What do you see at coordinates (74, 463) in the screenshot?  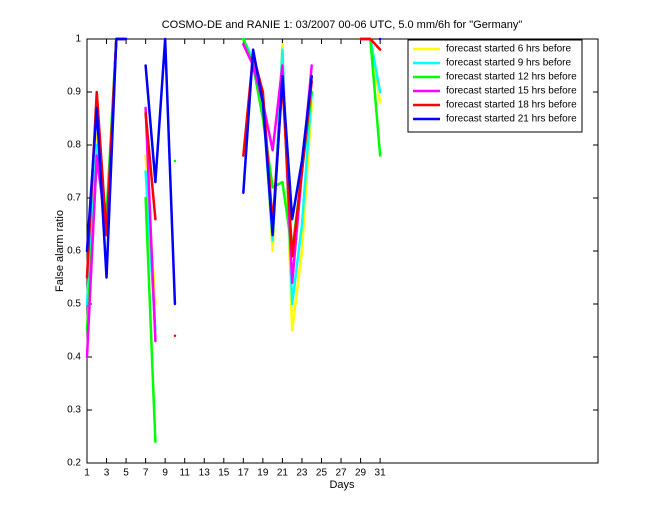 I see `y-tick-label: 0.2` at bounding box center [74, 463].